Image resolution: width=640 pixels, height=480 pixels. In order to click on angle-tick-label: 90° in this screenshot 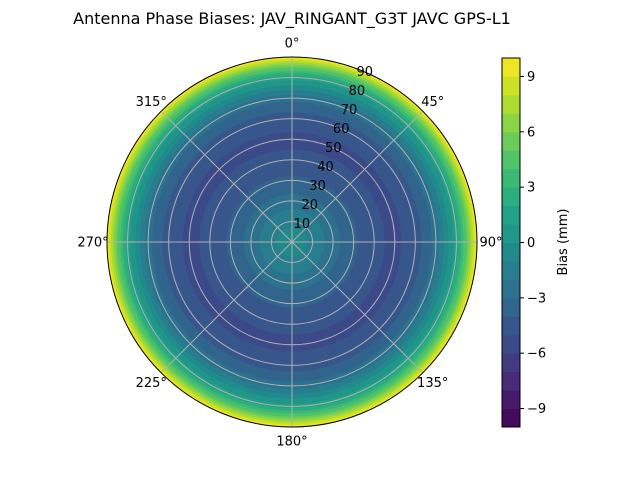, I will do `click(490, 243)`.